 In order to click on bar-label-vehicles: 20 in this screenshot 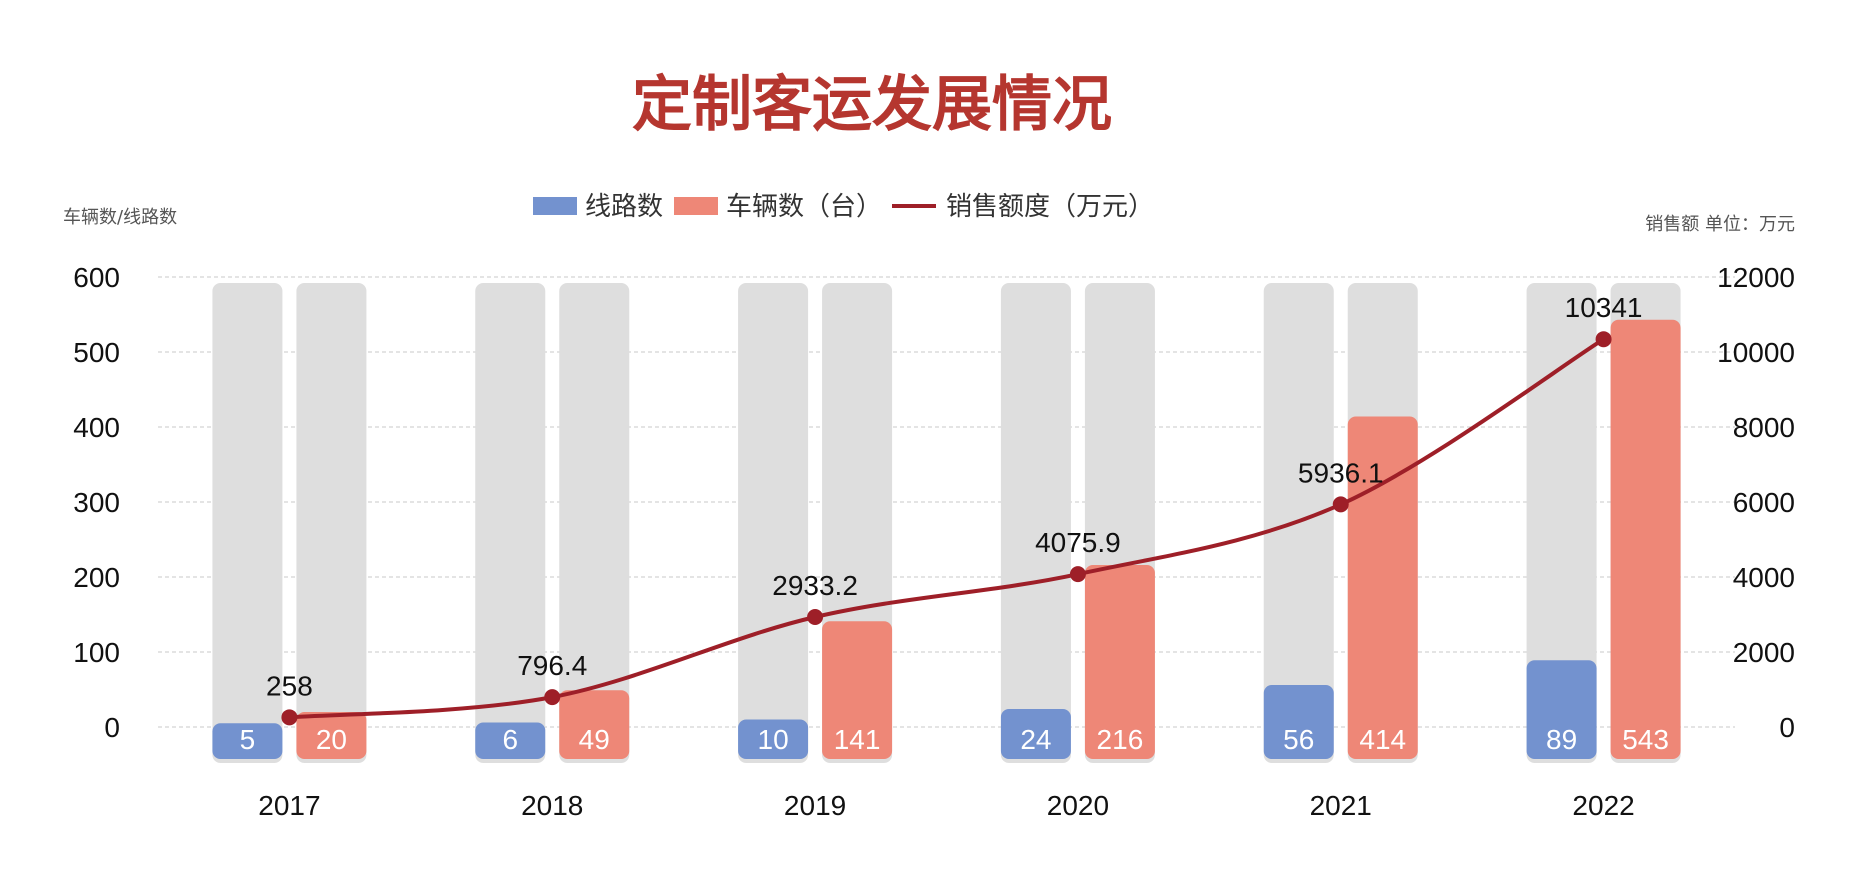, I will do `click(331, 739)`.